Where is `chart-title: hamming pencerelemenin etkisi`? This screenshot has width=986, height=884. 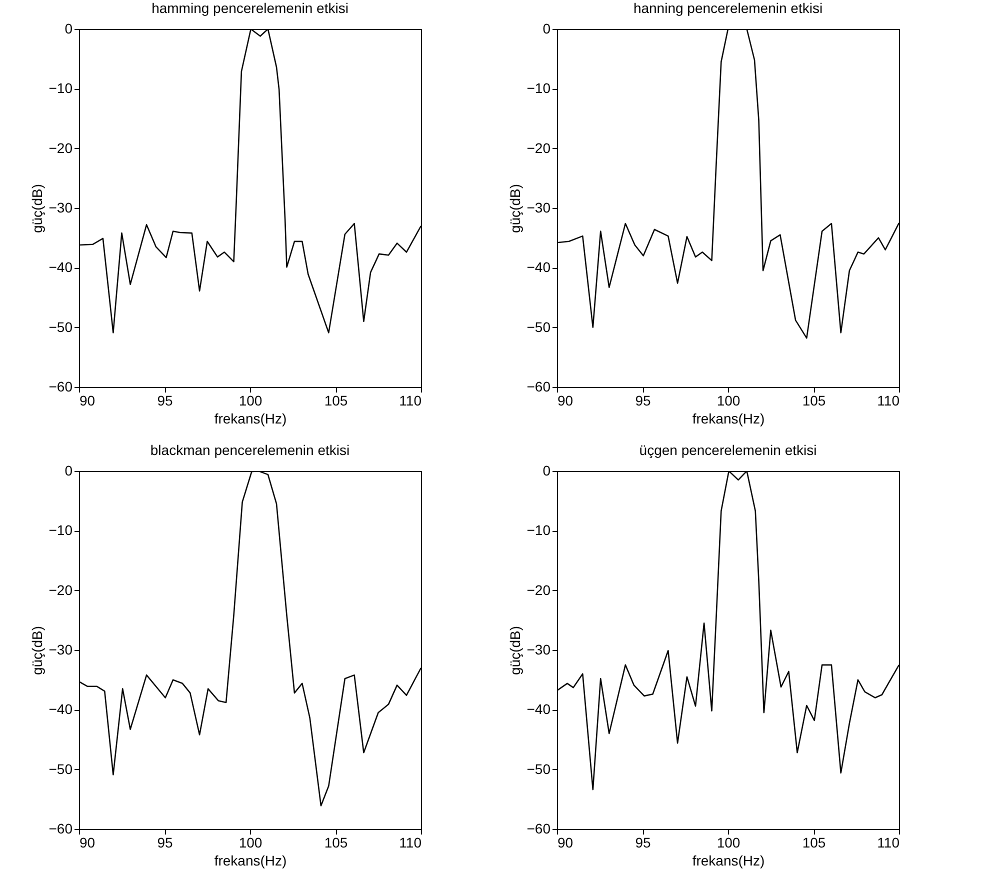 chart-title: hamming pencerelemenin etkisi is located at coordinates (250, 8).